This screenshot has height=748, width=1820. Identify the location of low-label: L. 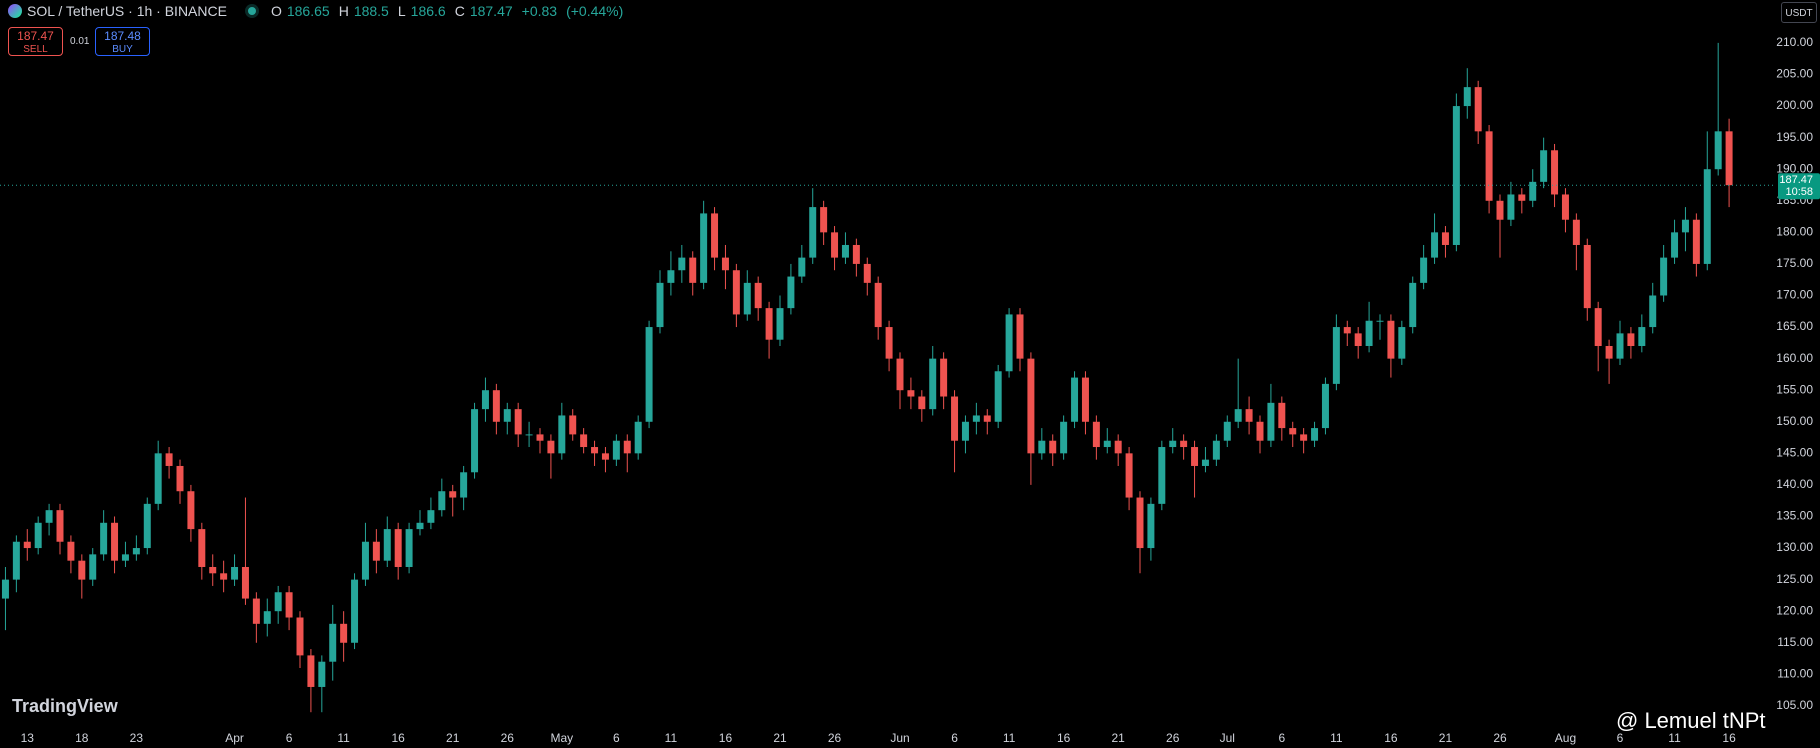
(401, 11).